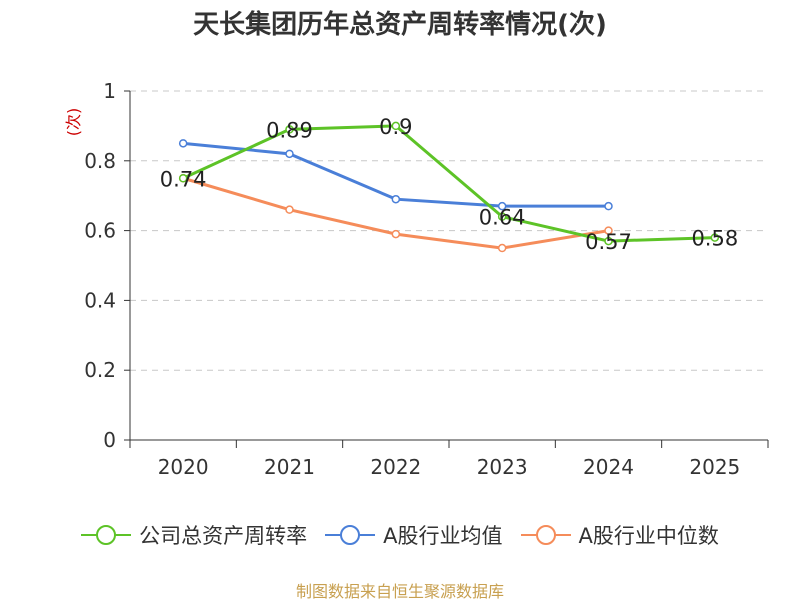 Image resolution: width=800 pixels, height=602 pixels. What do you see at coordinates (289, 154) in the screenshot?
I see `series-1-point-2021` at bounding box center [289, 154].